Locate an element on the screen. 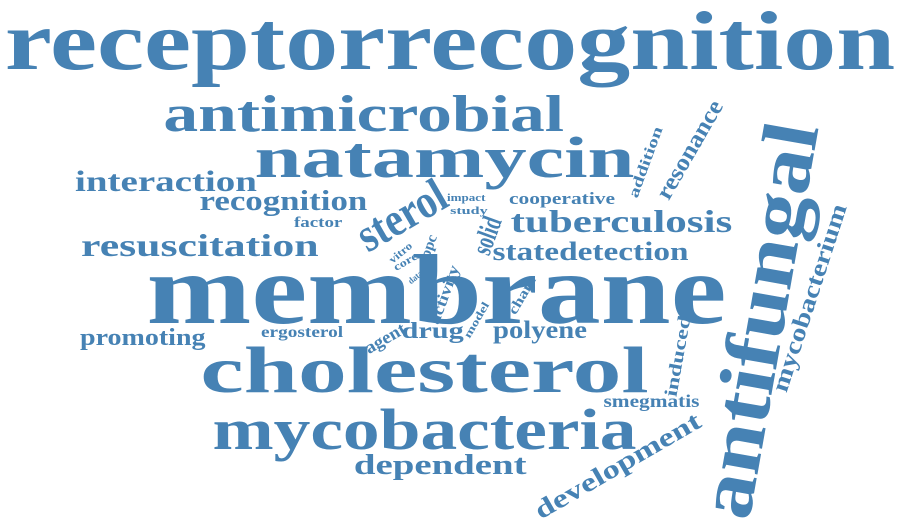 This screenshot has width=900, height=521. word-mycobacteria: mycobacteria is located at coordinates (424, 429).